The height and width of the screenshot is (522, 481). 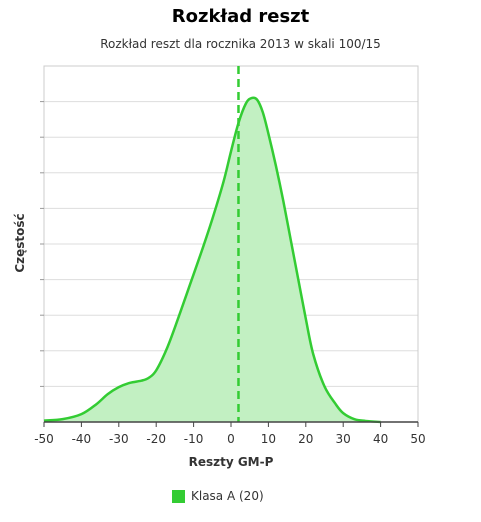 I want to click on x-tick-label: -30, so click(x=119, y=439).